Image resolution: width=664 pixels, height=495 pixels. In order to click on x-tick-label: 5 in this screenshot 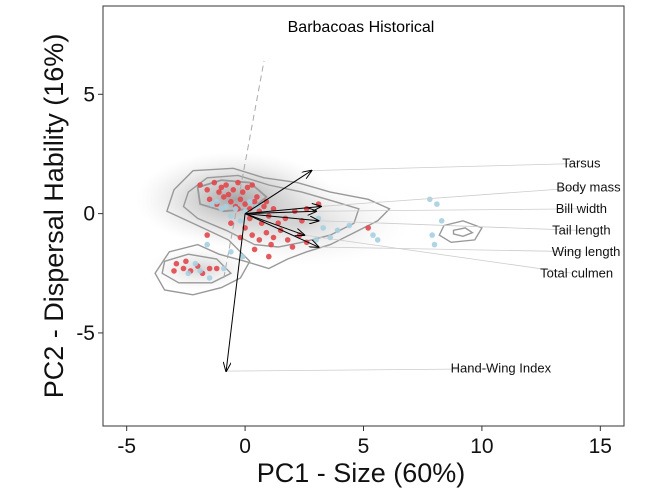, I will do `click(364, 446)`.